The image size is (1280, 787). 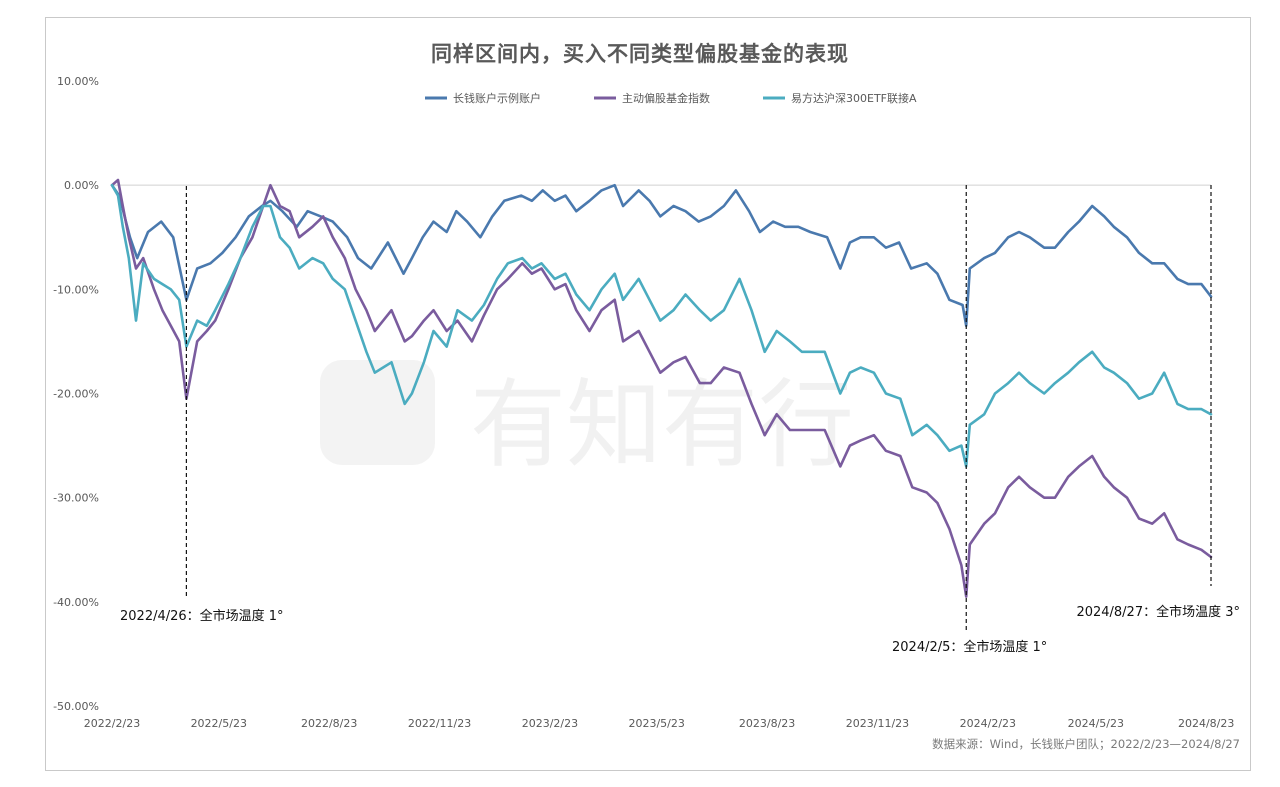 I want to click on x-tick-label: 2024/8/23, so click(x=1206, y=723).